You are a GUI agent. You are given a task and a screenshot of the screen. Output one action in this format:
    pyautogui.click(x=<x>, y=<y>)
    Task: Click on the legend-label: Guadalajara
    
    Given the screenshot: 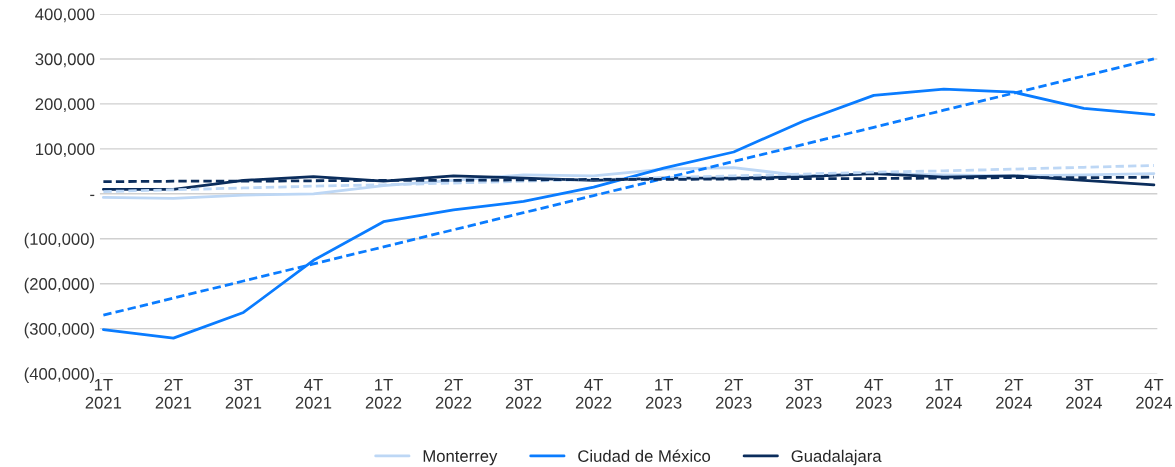 What is the action you would take?
    pyautogui.click(x=836, y=457)
    